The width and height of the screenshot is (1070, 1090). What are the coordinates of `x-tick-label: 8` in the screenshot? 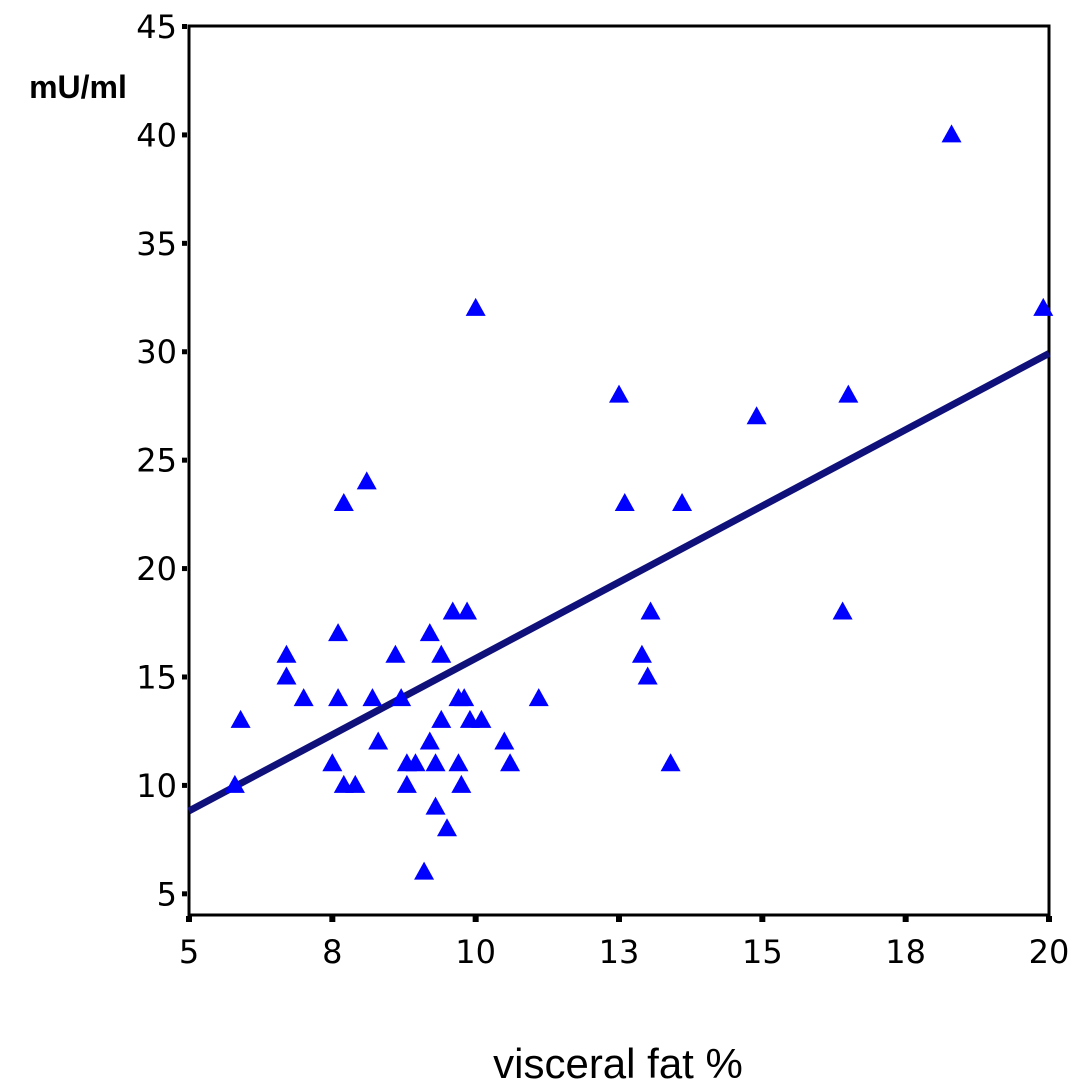 It's located at (332, 952).